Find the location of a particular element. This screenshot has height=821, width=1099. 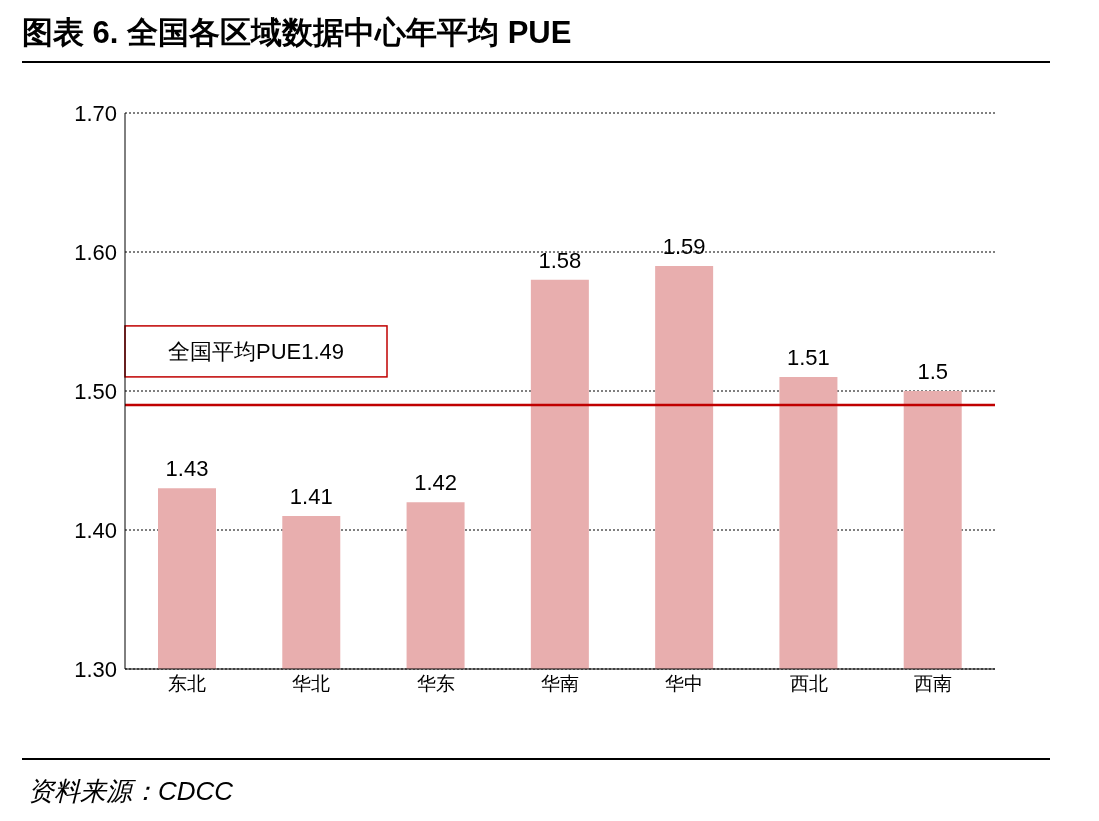

x-tick-label: 东北 is located at coordinates (187, 683).